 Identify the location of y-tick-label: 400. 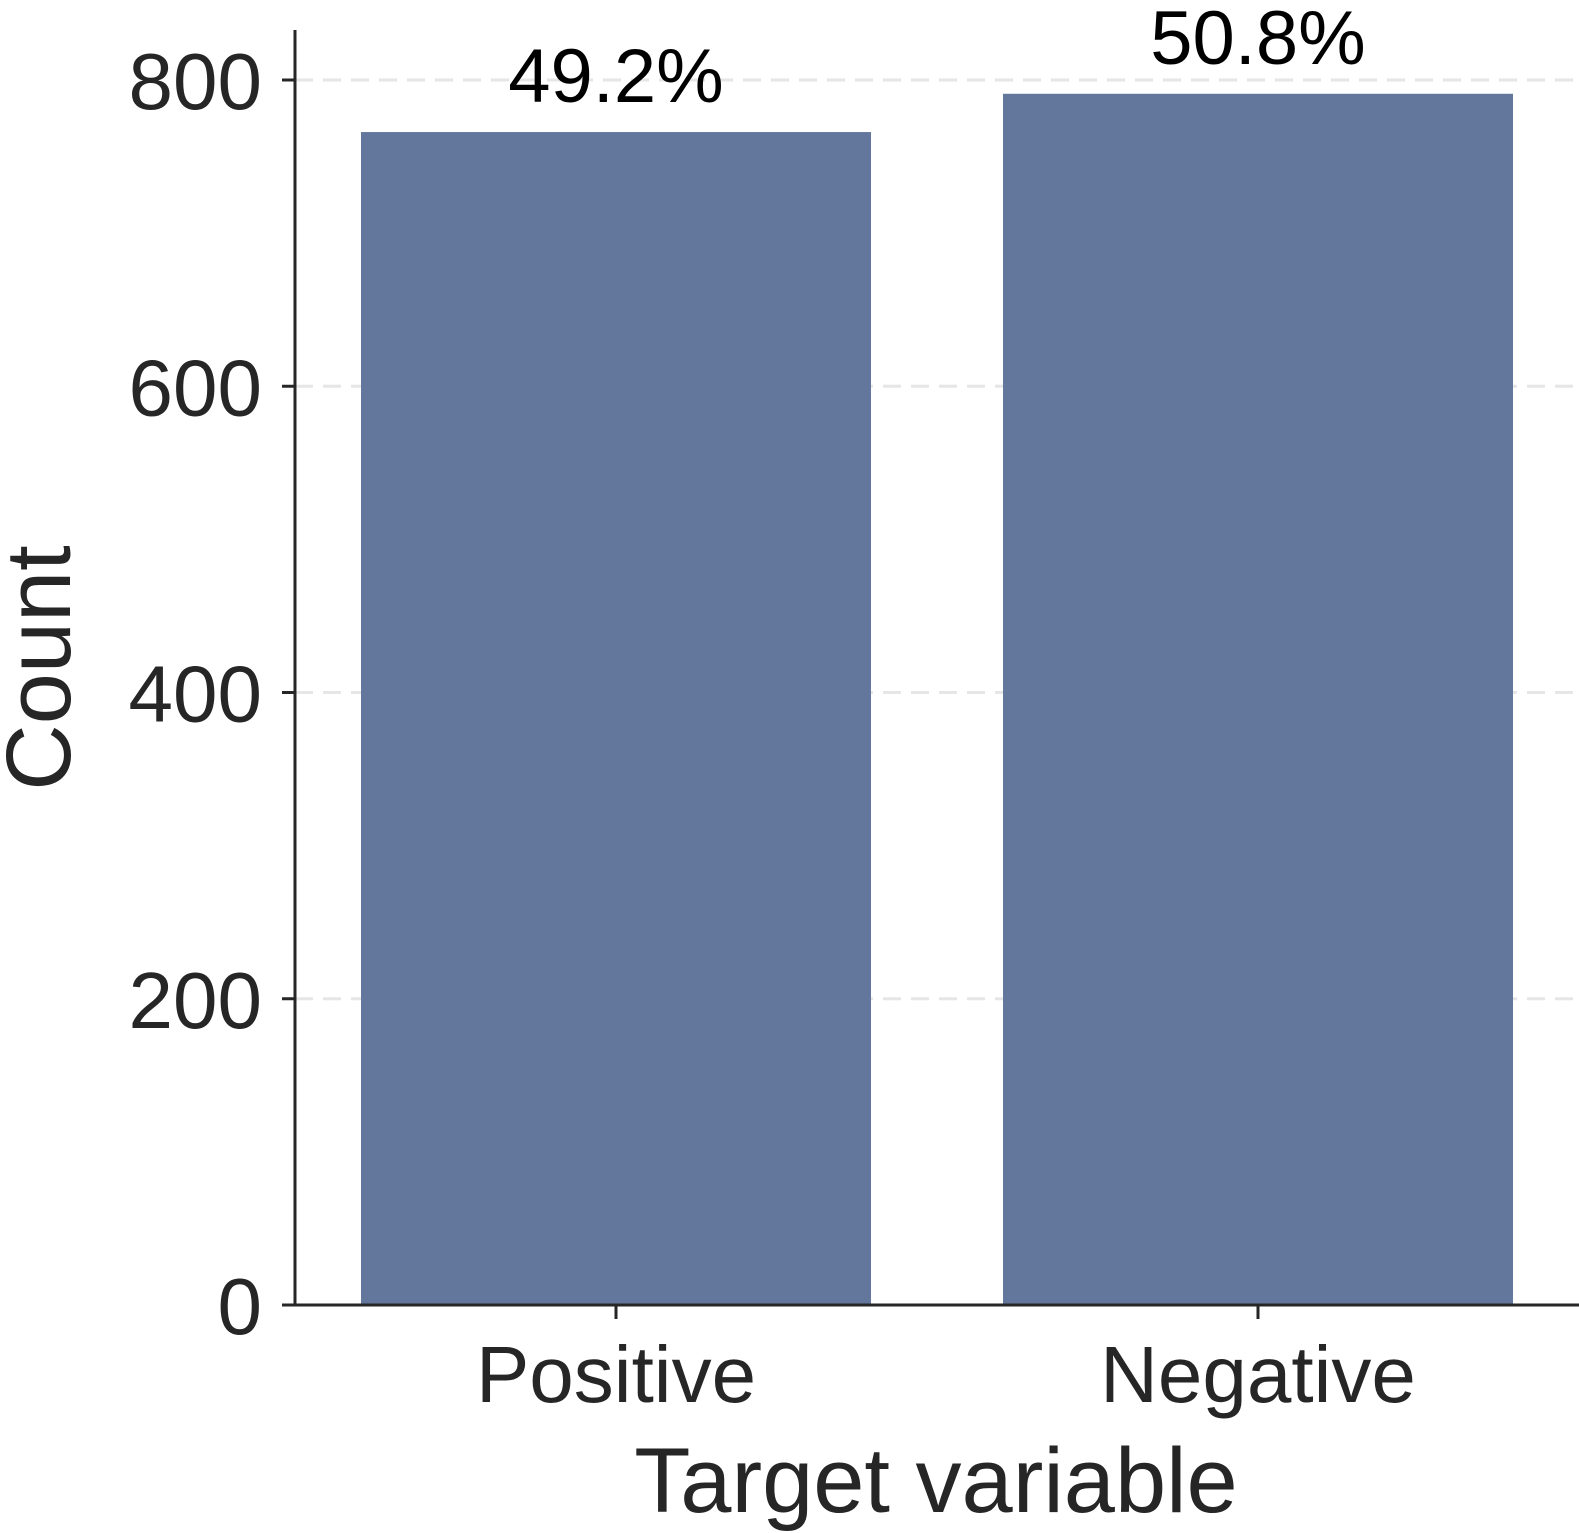
(195, 694).